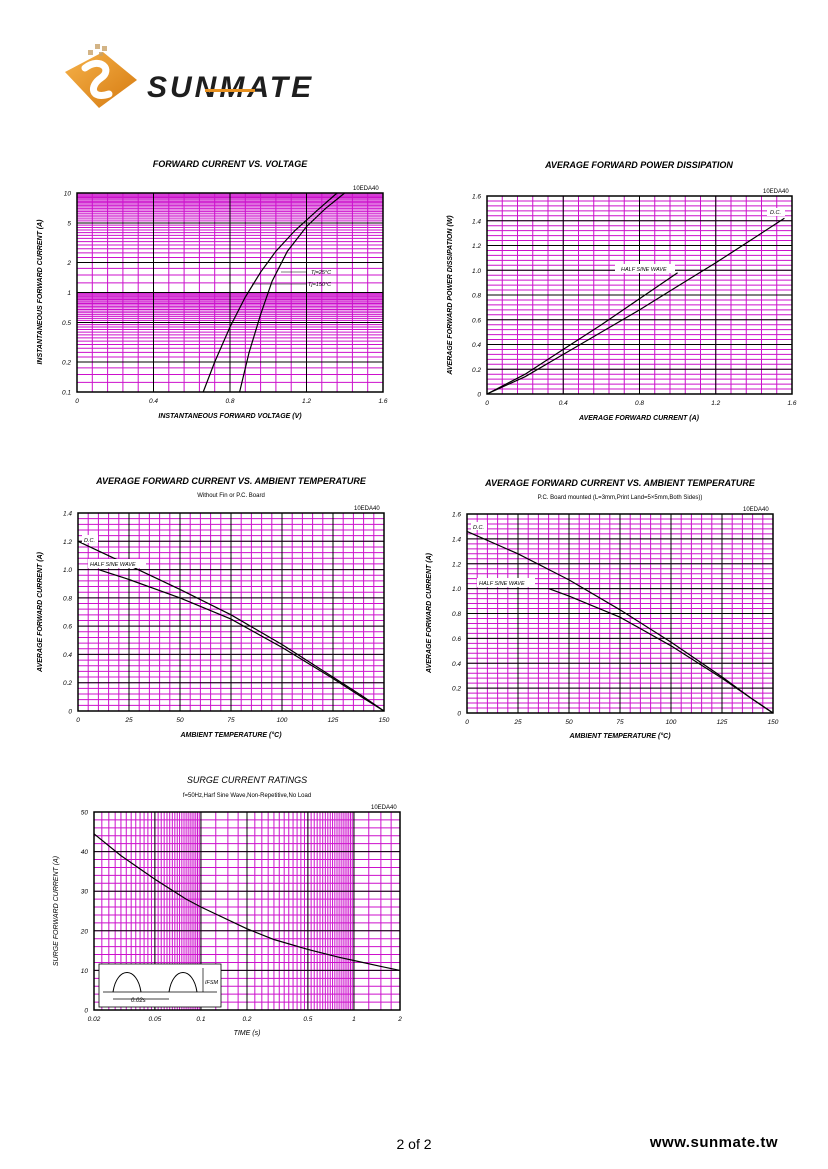  I want to click on x-axis-label: TIME (s), so click(247, 1033).